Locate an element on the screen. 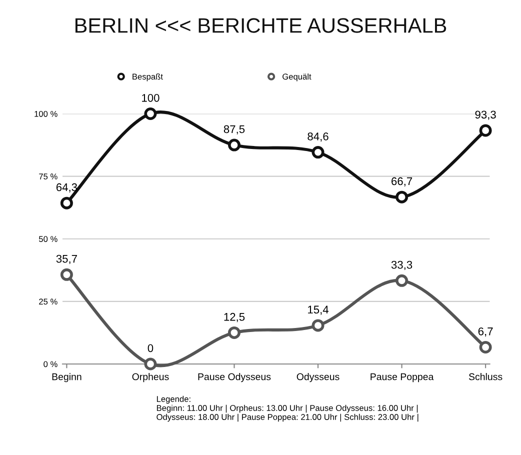  x-tick-label: Orpheus is located at coordinates (150, 377).